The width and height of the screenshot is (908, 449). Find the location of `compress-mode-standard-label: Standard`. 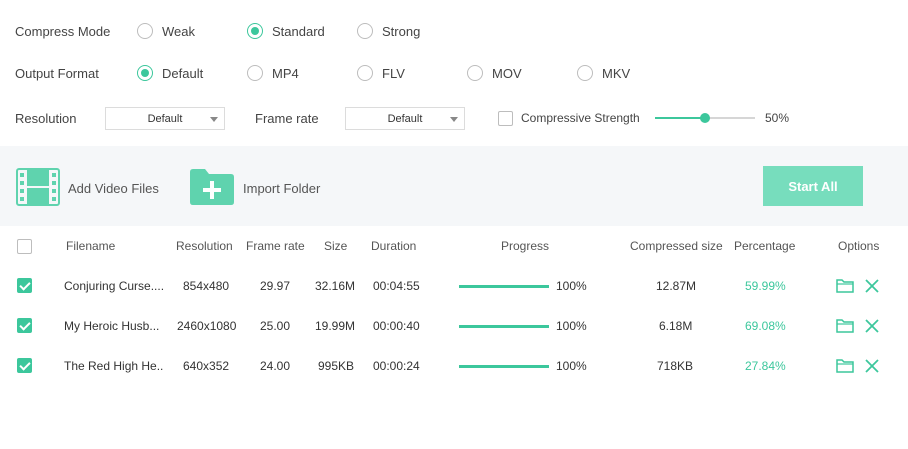

compress-mode-standard-label: Standard is located at coordinates (298, 31).